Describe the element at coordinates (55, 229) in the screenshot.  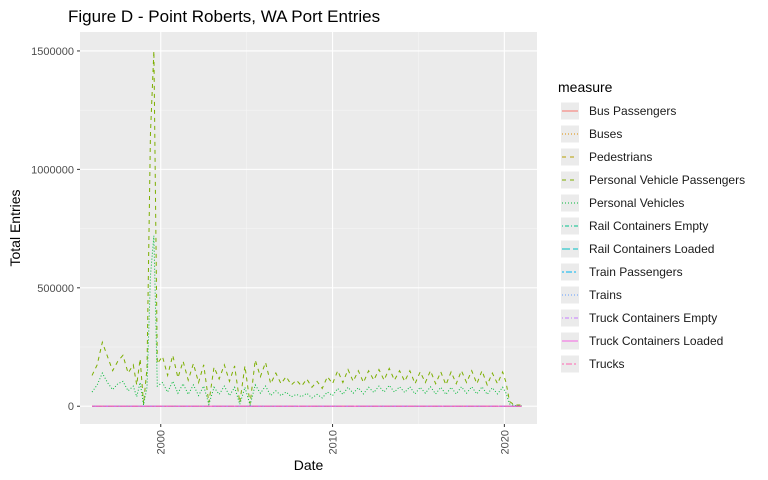
I see `y-axis: 0 500000 1000000 1500000` at that location.